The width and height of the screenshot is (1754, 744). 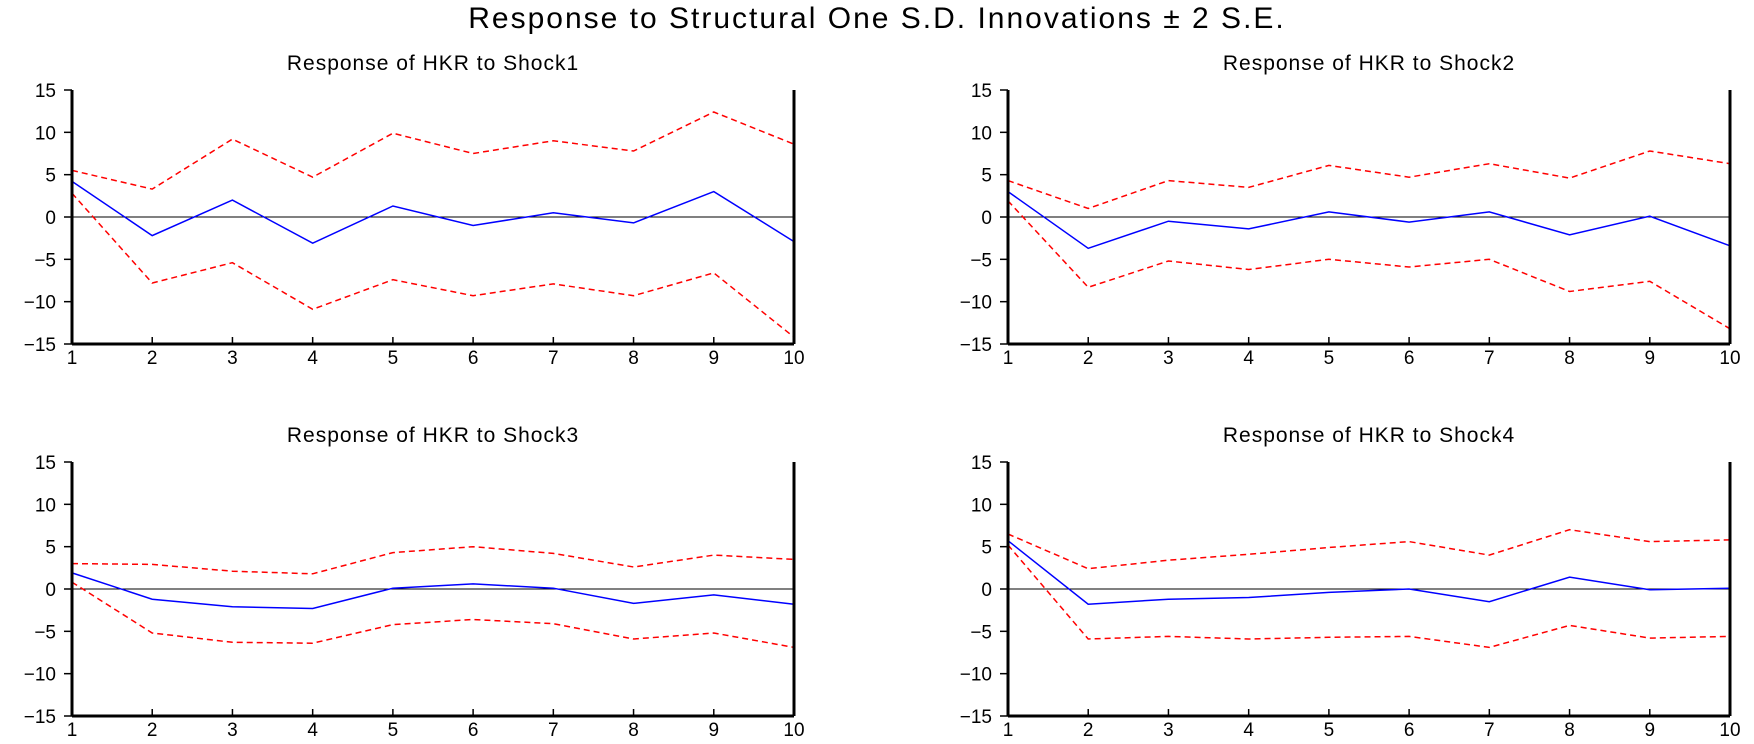 I want to click on chart-title: Response of HKR to Shock2, so click(x=1369, y=63).